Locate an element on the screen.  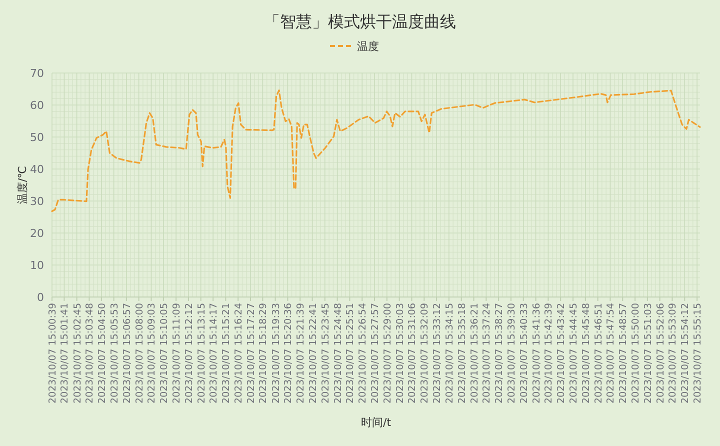
x-tick-label: 2023/10/07 15:42:39 is located at coordinates (549, 353).